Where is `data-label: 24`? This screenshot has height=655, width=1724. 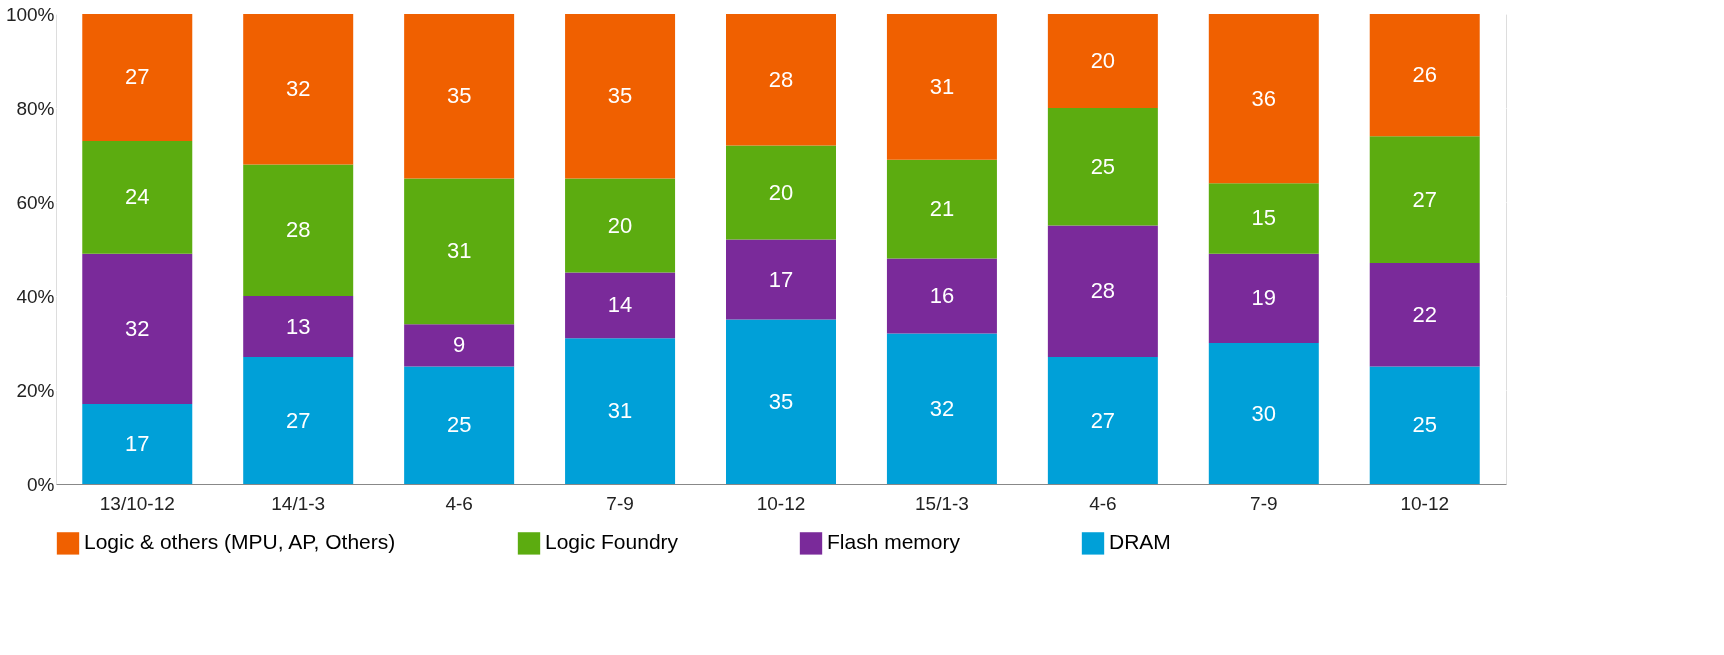
data-label: 24 is located at coordinates (137, 197).